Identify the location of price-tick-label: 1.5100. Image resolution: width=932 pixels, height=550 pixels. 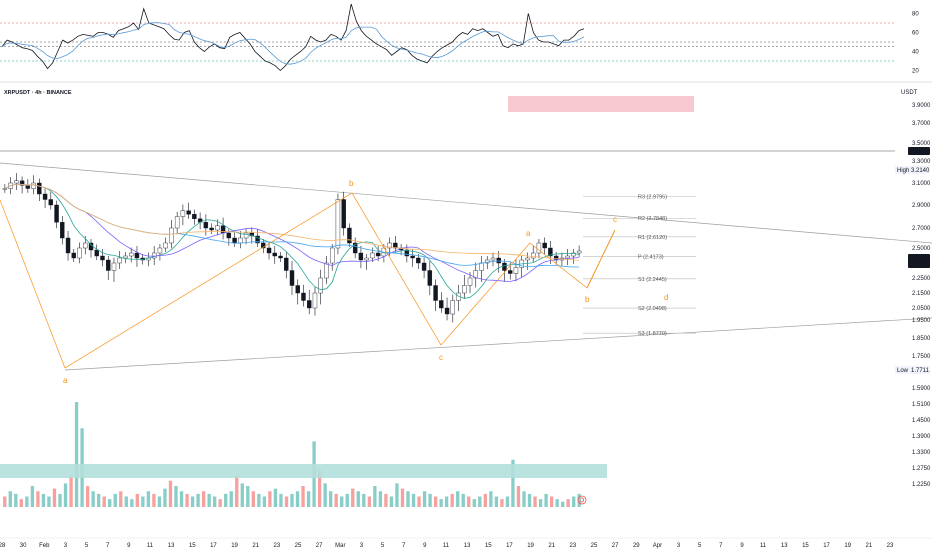
(921, 405).